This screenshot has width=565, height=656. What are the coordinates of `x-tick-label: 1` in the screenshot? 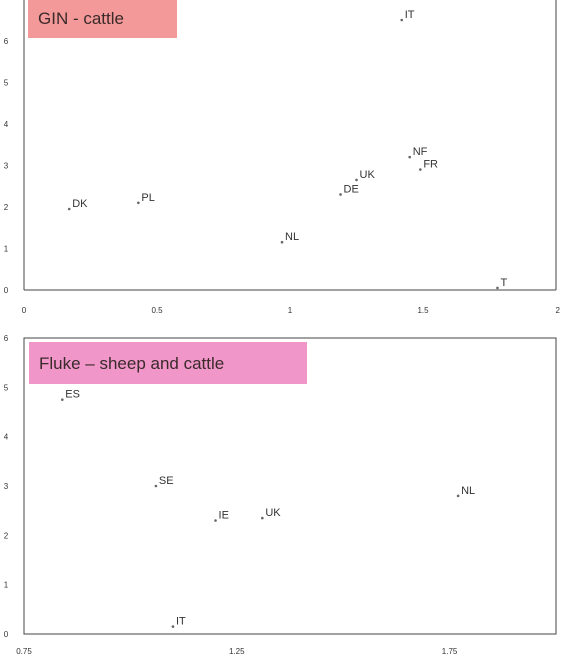 It's located at (290, 310).